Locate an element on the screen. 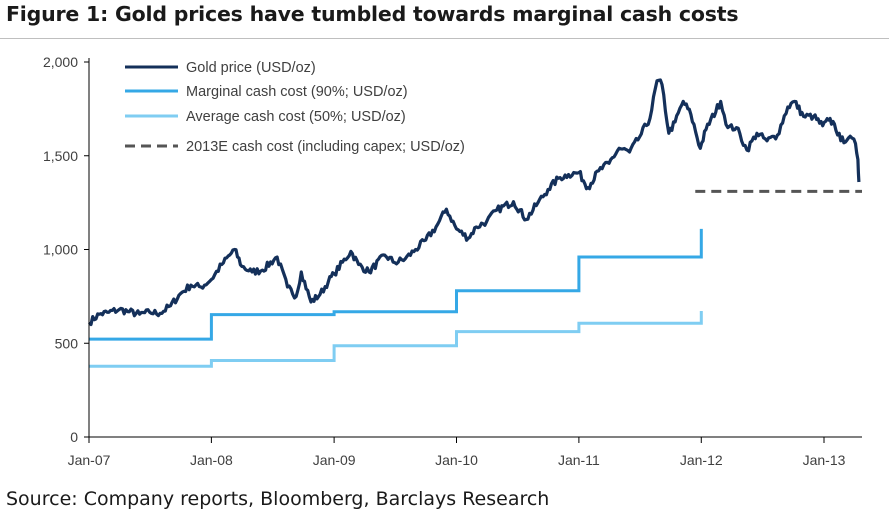 The height and width of the screenshot is (527, 889). legend-label-average: Average cash cost (50%; USD/oz) is located at coordinates (296, 117).